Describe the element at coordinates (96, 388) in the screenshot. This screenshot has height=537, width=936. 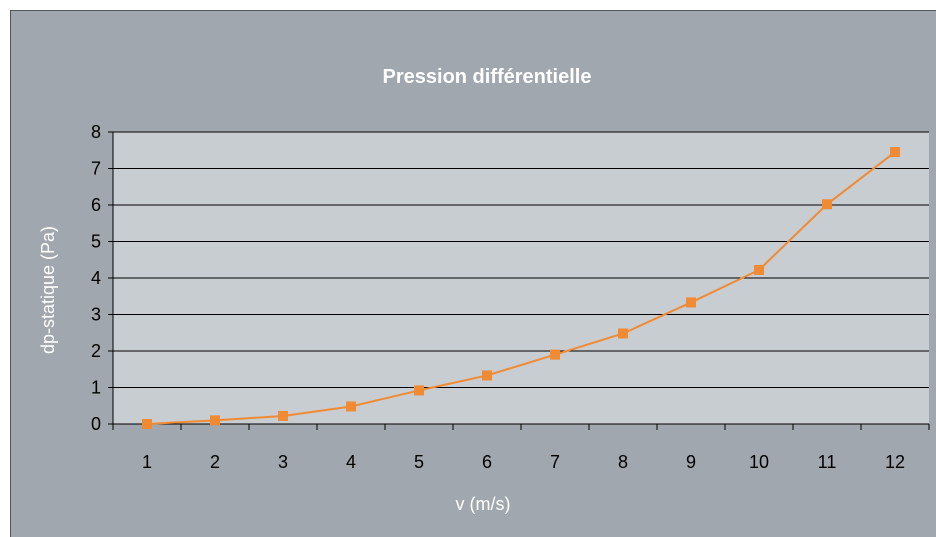
I see `y-tick-label: 1` at that location.